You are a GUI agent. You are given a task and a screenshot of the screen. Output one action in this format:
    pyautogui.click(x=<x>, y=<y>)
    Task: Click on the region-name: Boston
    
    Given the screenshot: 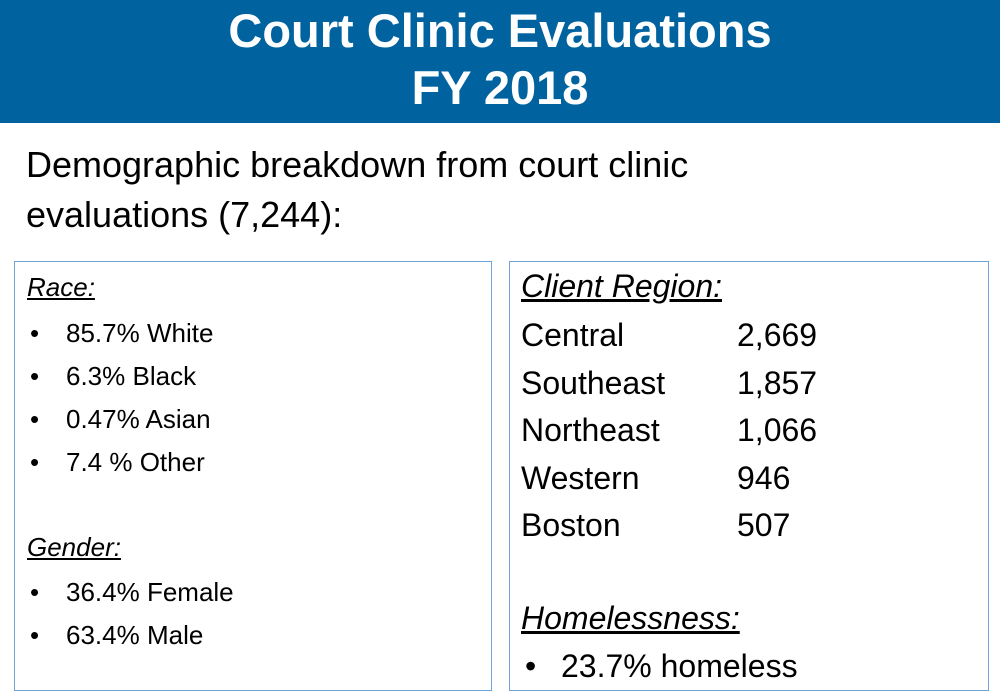 What is the action you would take?
    pyautogui.click(x=571, y=525)
    